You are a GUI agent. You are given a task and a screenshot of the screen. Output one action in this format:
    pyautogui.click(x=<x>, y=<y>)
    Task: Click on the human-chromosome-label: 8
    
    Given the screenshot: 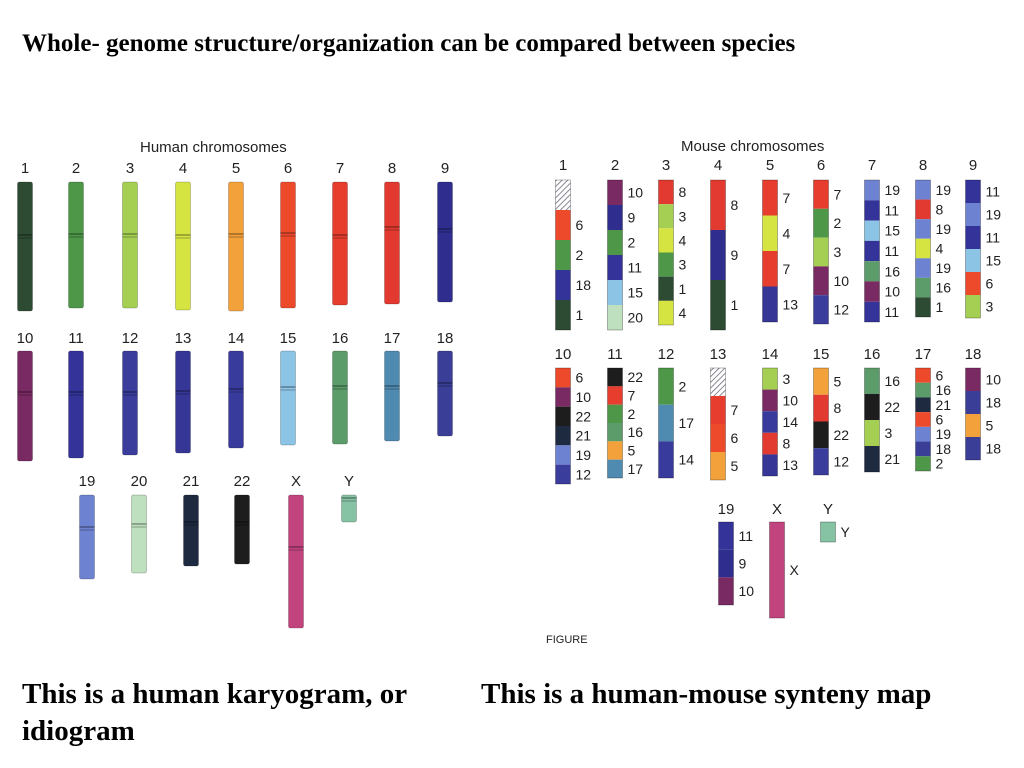 What is the action you would take?
    pyautogui.click(x=392, y=168)
    